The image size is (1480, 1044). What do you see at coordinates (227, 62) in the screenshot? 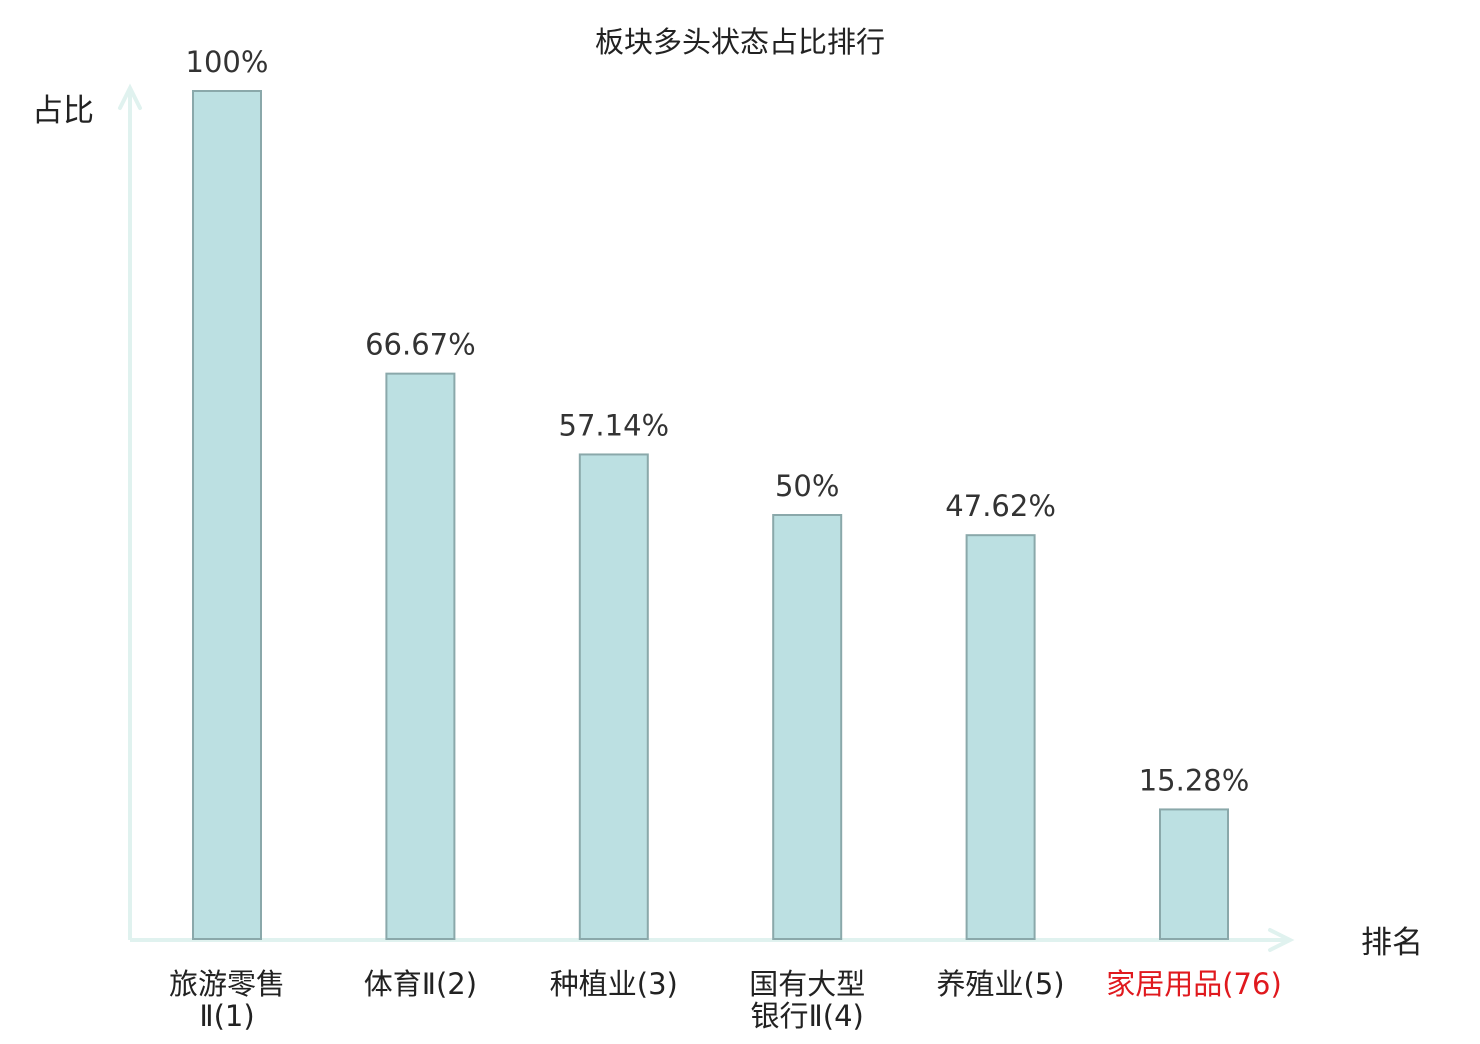
I see `data-label: 100%` at bounding box center [227, 62].